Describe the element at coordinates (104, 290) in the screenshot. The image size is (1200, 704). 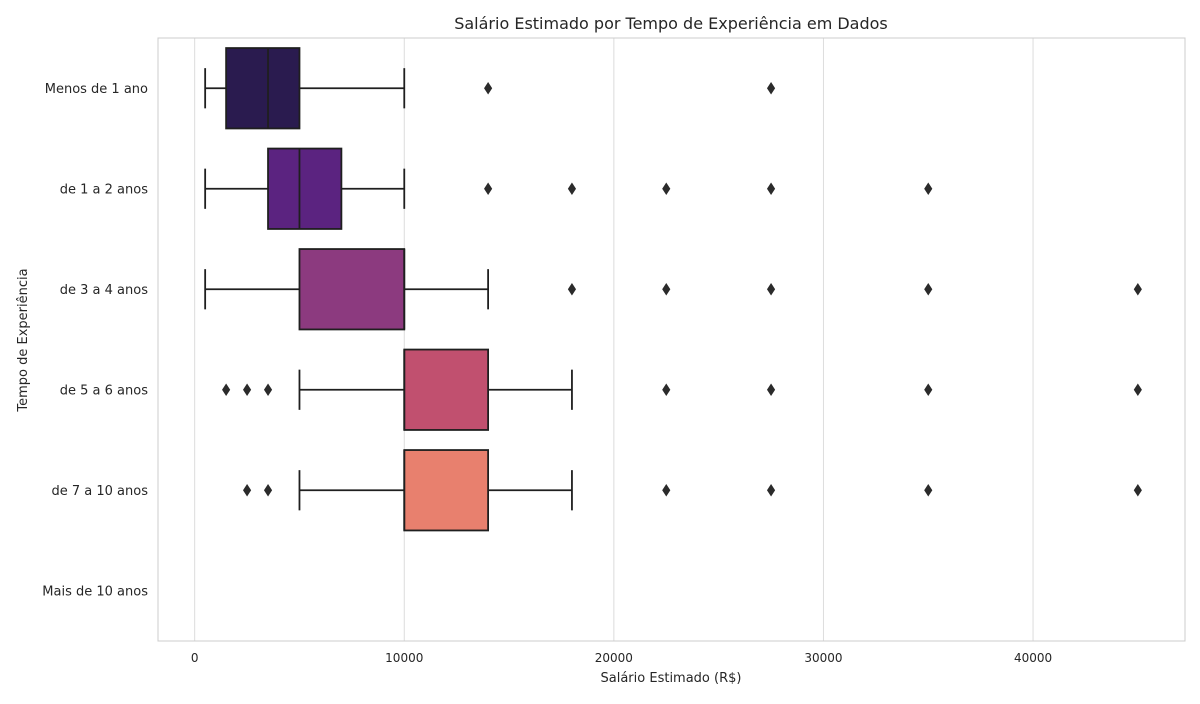
I see `y-tick-label: de 3 a 4 anos` at that location.